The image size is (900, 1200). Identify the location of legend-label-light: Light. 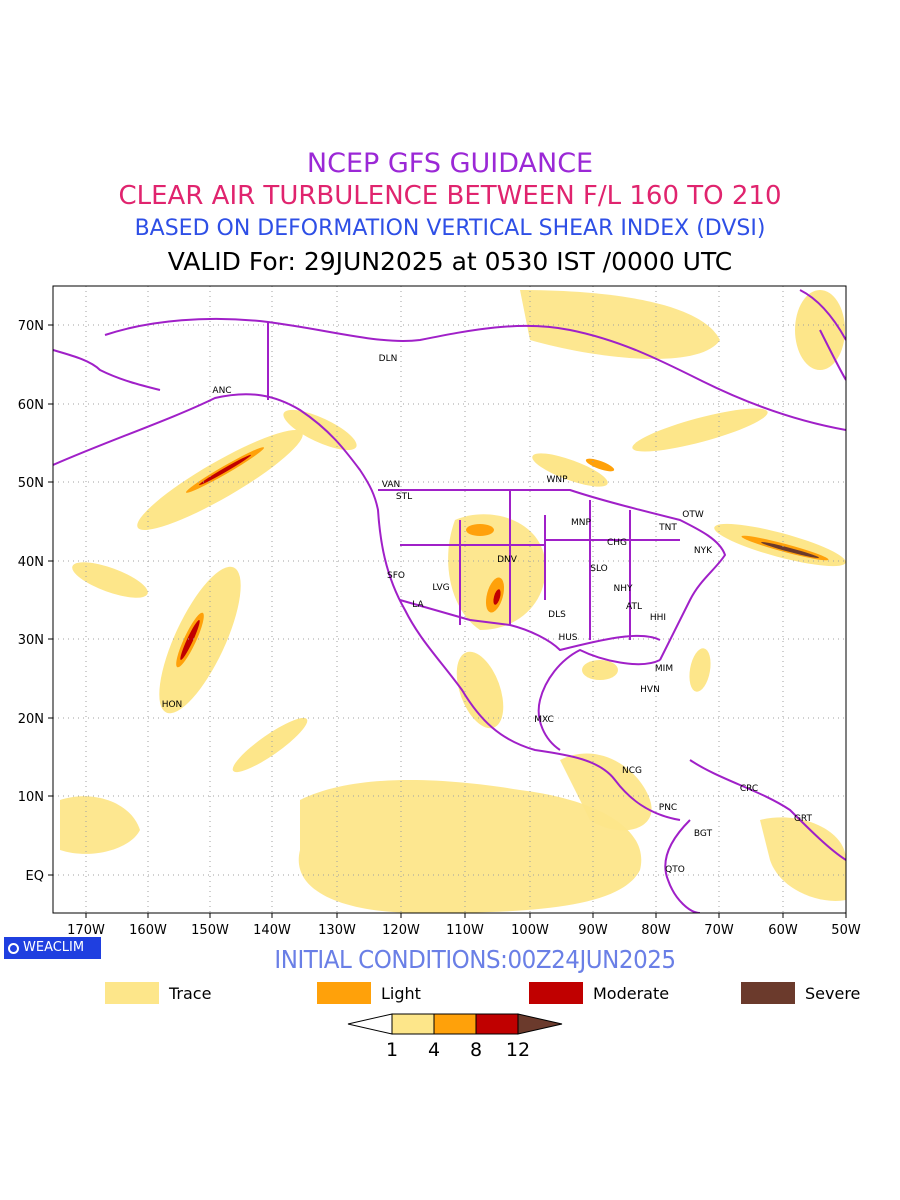
(401, 993).